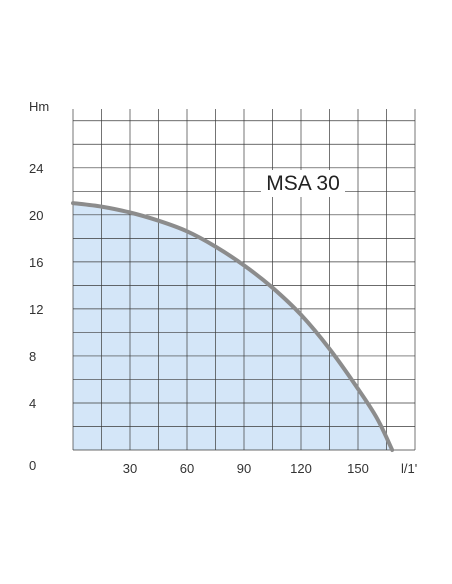  What do you see at coordinates (36, 168) in the screenshot?
I see `y-tick-label: 24` at bounding box center [36, 168].